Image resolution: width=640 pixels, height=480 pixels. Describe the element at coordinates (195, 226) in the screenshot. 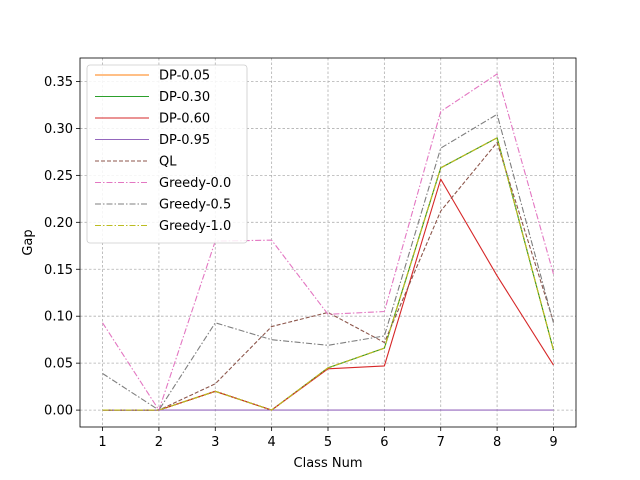

I see `legend-label: Greedy-1.0` at that location.